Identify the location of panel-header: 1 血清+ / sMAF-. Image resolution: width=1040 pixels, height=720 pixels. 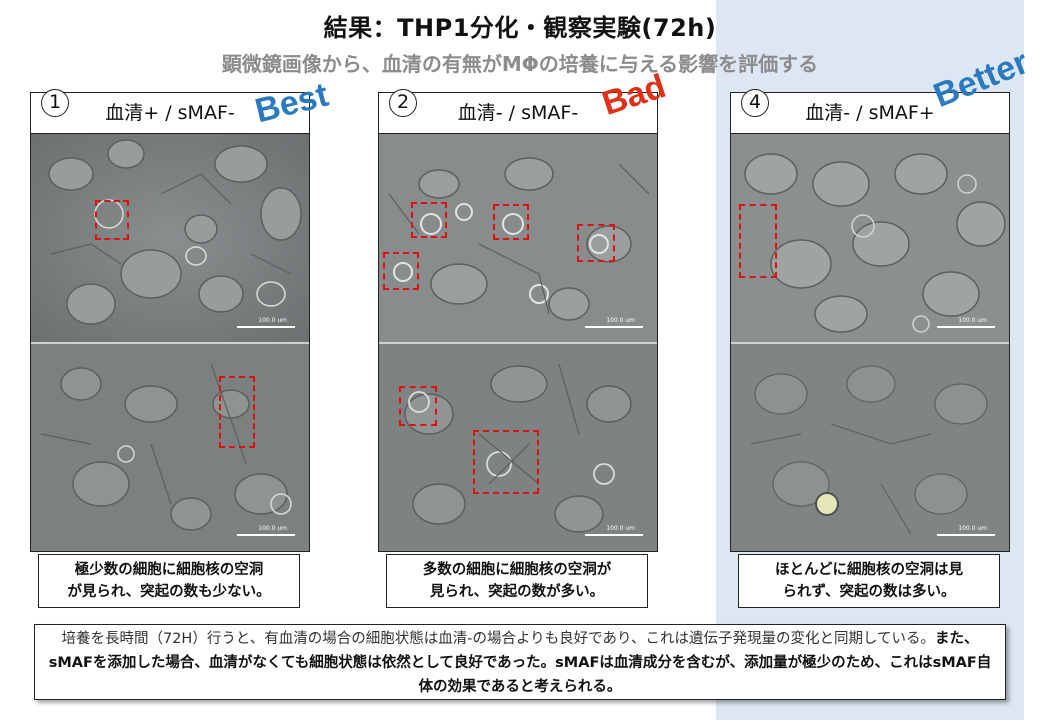
(170, 111).